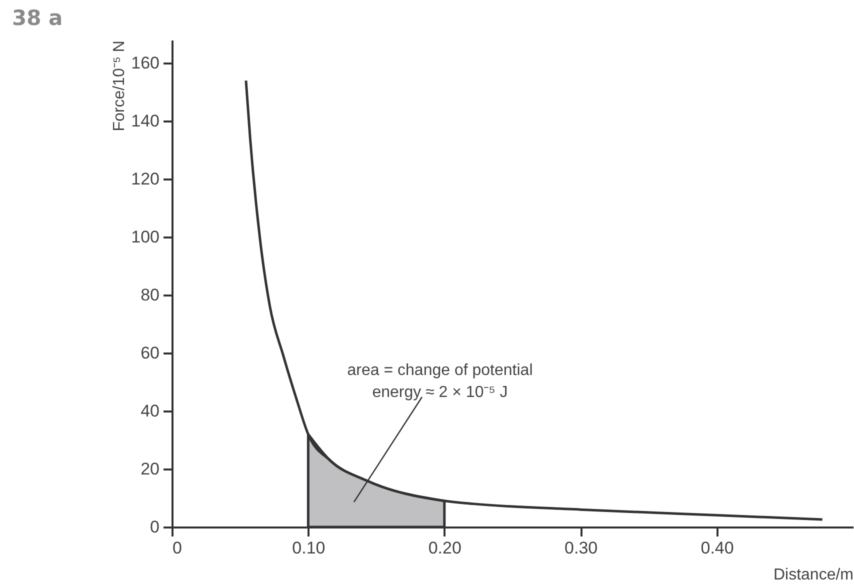 Image resolution: width=854 pixels, height=587 pixels. Describe the element at coordinates (440, 381) in the screenshot. I see `annotation: area = change of potential energy ≈ 2 × 10⁻⁵ J` at that location.